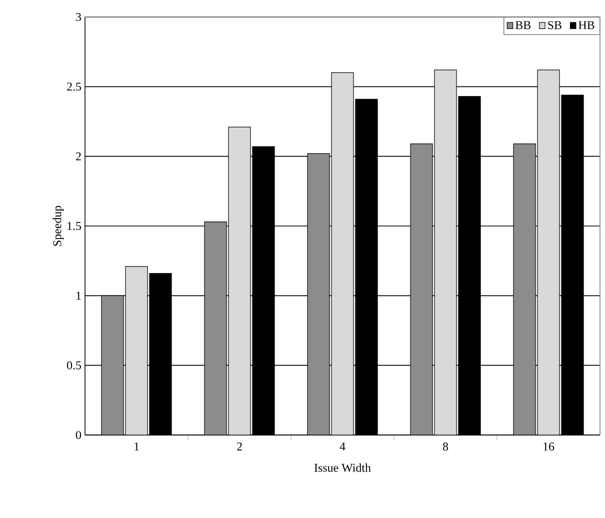 The height and width of the screenshot is (518, 605). I want to click on y-tick-label: 0, so click(79, 435).